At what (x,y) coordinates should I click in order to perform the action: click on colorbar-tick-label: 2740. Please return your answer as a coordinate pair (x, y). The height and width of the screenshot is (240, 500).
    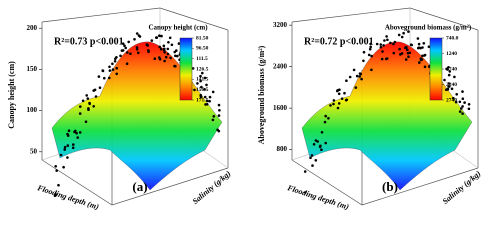
    Looking at the image, I should click on (451, 100).